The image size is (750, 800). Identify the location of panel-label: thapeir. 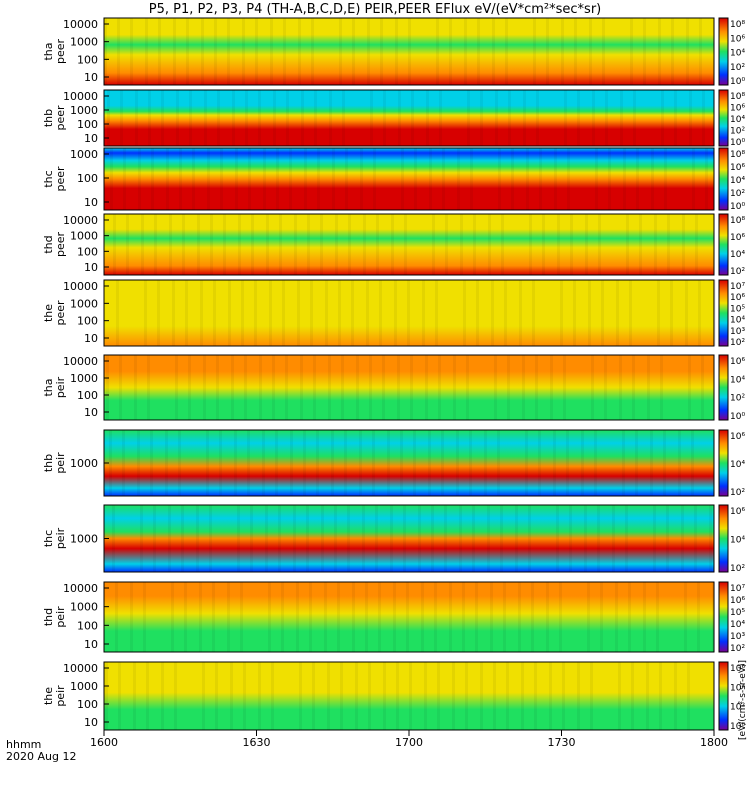
(54, 387).